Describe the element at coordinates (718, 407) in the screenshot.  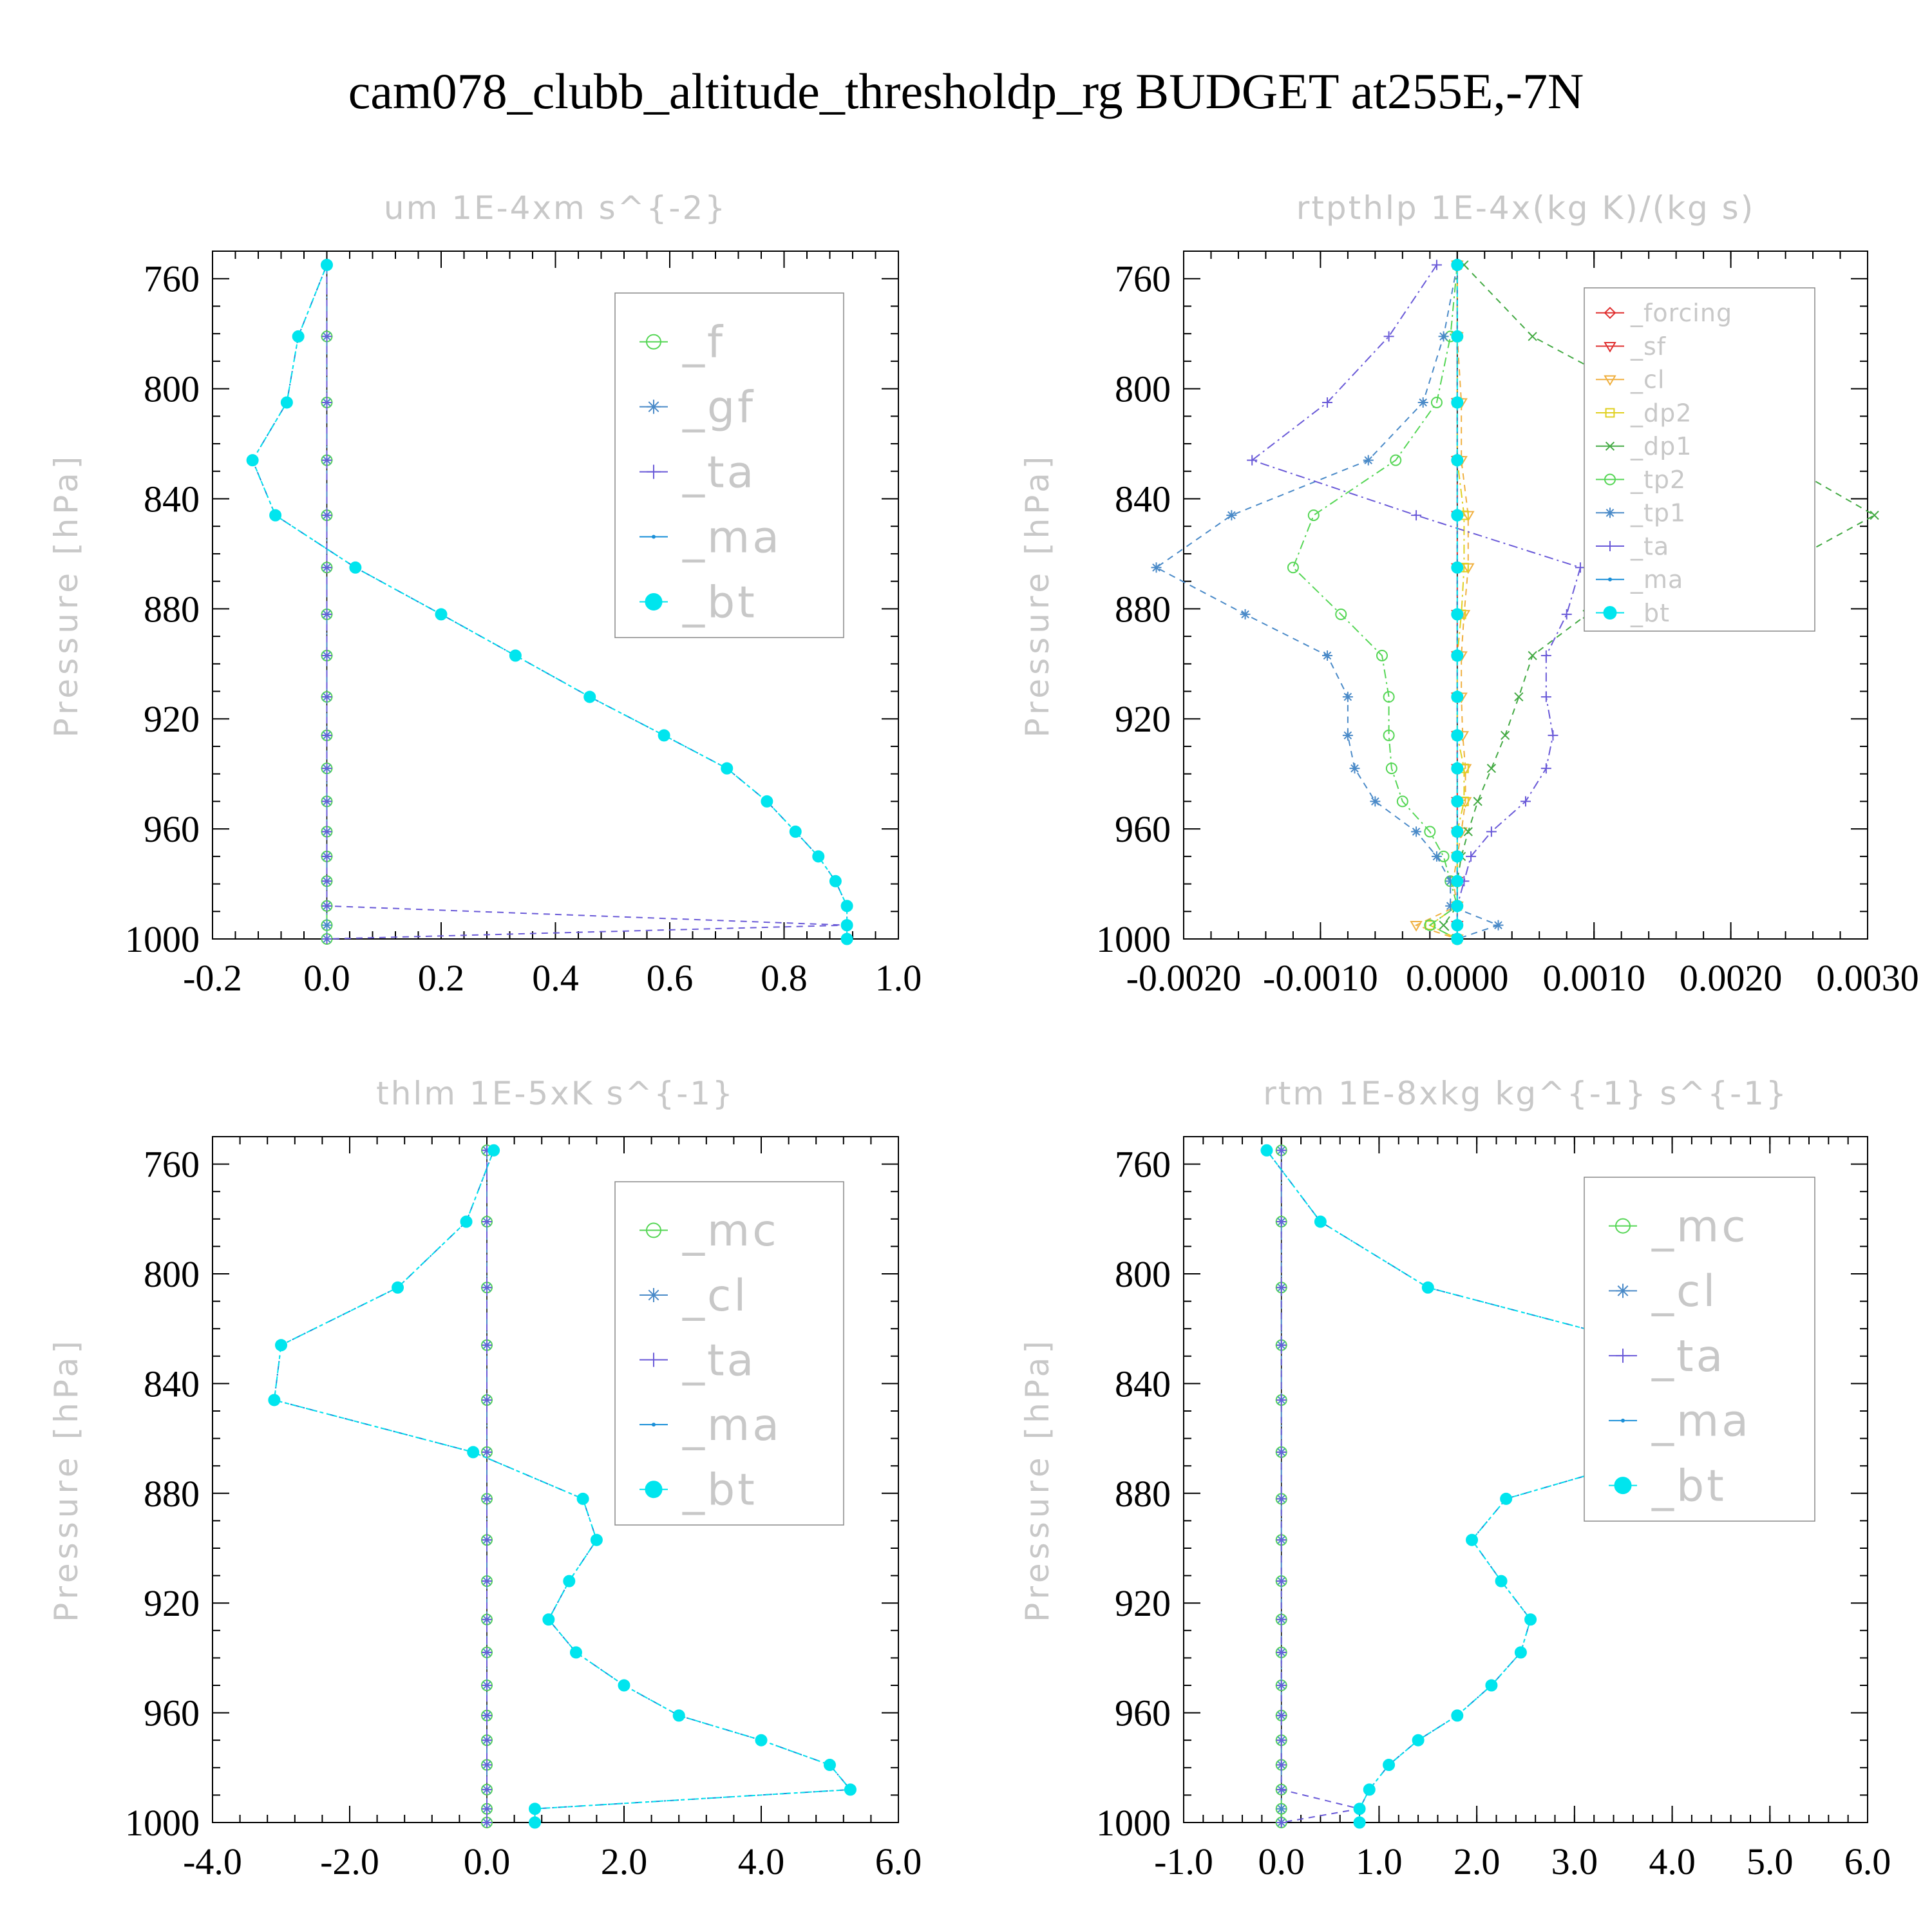
I see `legend-label: _gf` at that location.